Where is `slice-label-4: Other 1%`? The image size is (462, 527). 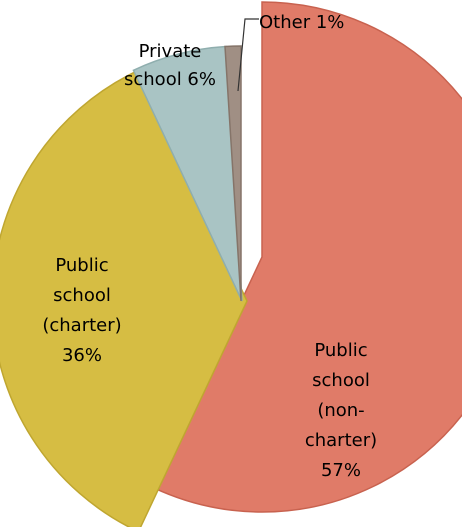 slice-label-4: Other 1% is located at coordinates (301, 22).